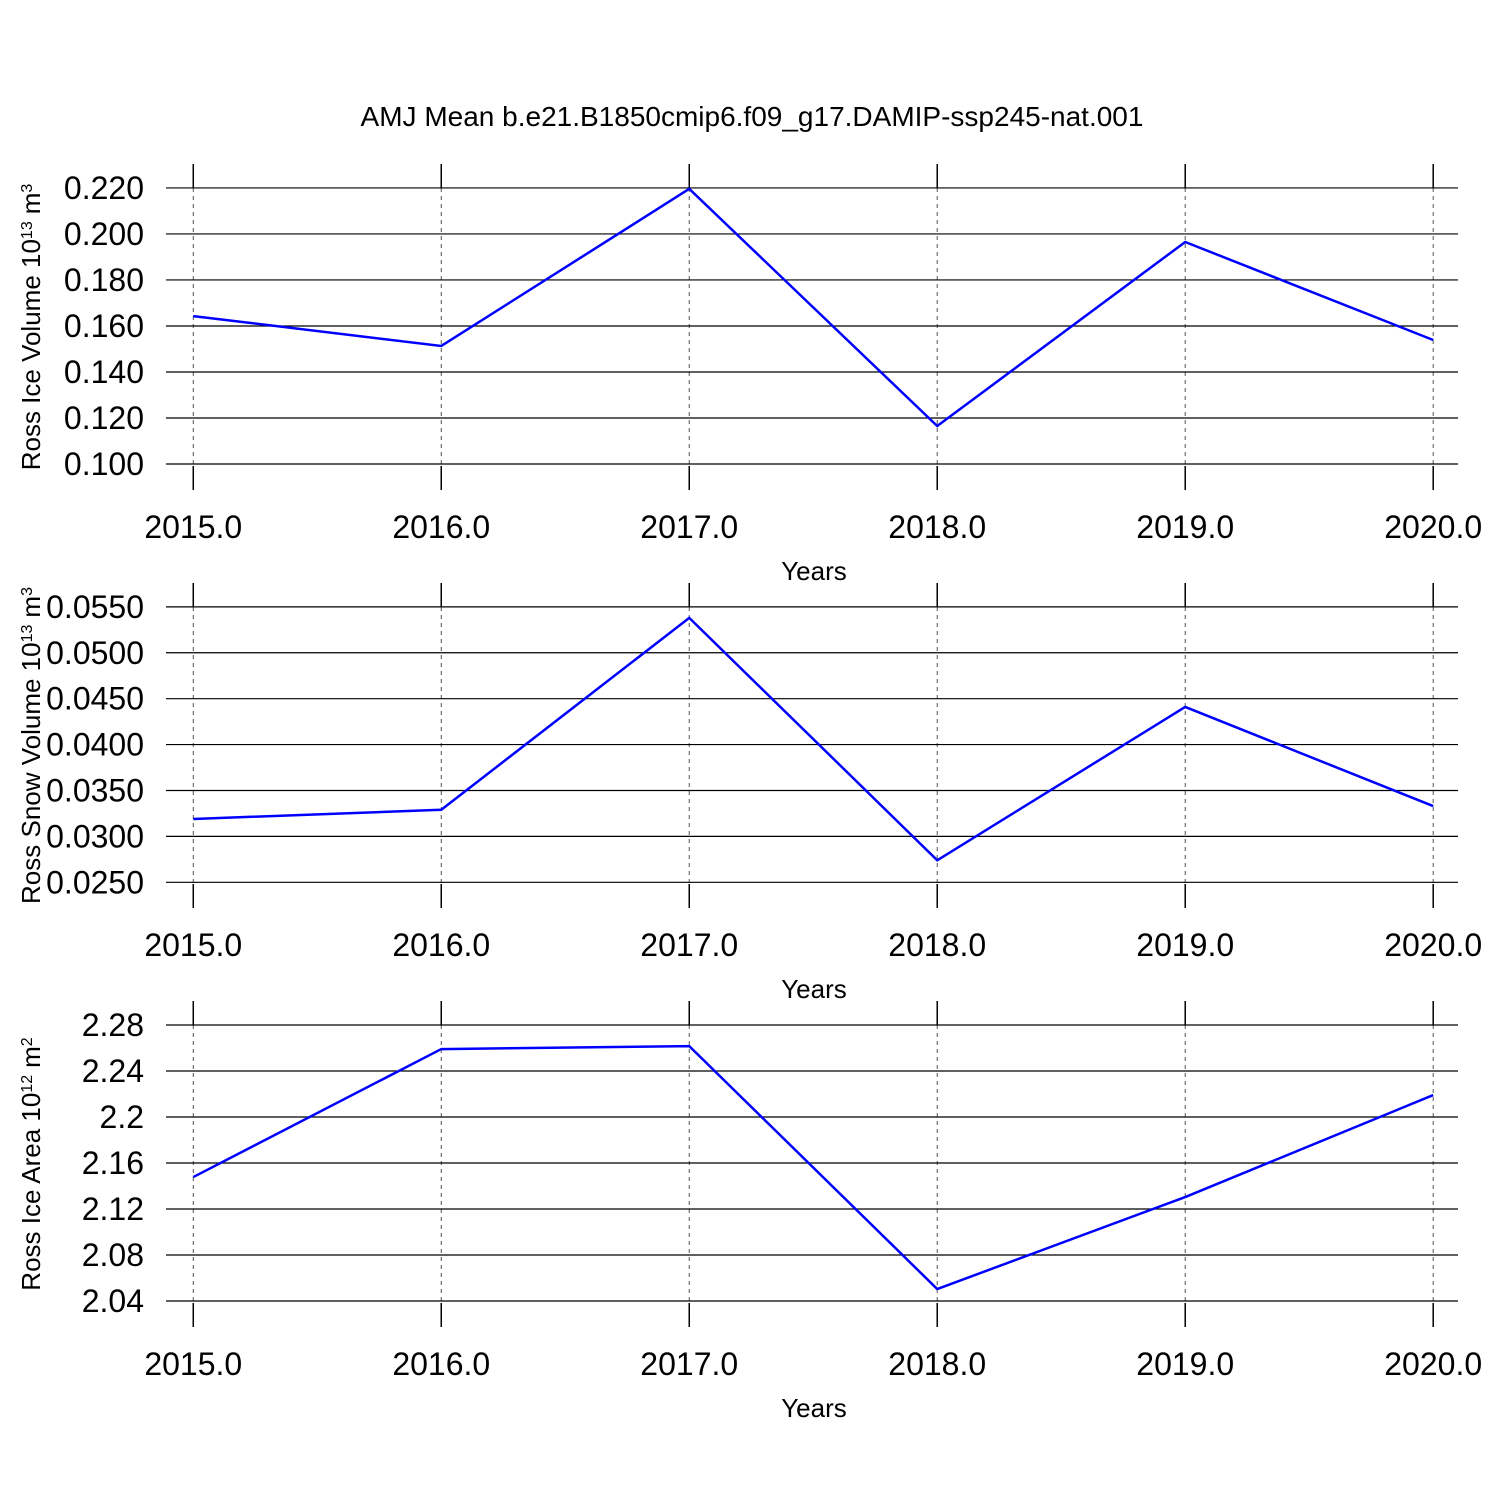  What do you see at coordinates (31, 354) in the screenshot?
I see `y-label-text: Ross Ice Volume 10` at bounding box center [31, 354].